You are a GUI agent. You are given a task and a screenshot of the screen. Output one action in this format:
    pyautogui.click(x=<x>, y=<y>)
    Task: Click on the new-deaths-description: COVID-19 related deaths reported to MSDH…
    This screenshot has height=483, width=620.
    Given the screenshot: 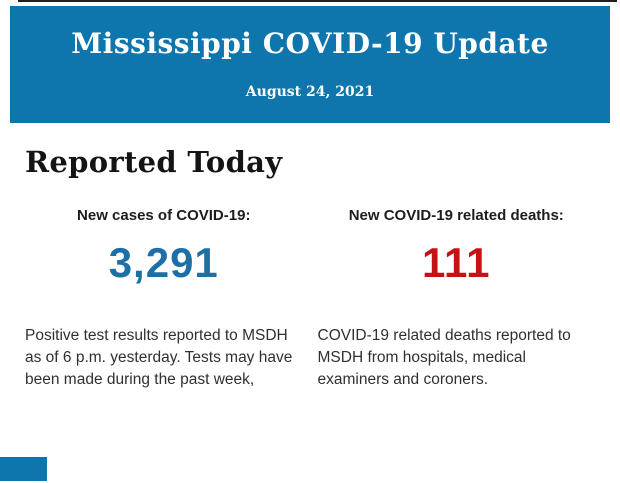 What is the action you would take?
    pyautogui.click(x=444, y=357)
    